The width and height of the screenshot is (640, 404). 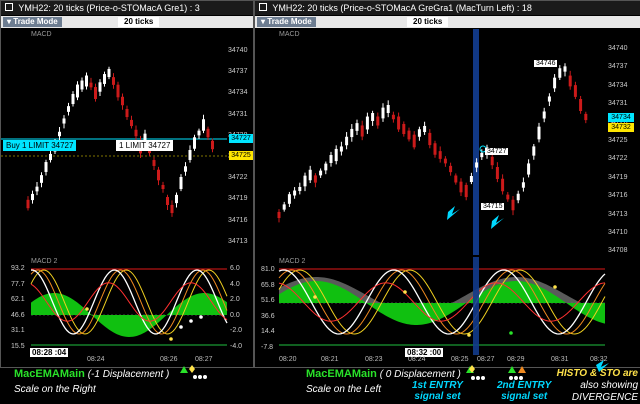 What do you see at coordinates (447, 306) in the screenshot?
I see `right-oscillator-chart` at bounding box center [447, 306].